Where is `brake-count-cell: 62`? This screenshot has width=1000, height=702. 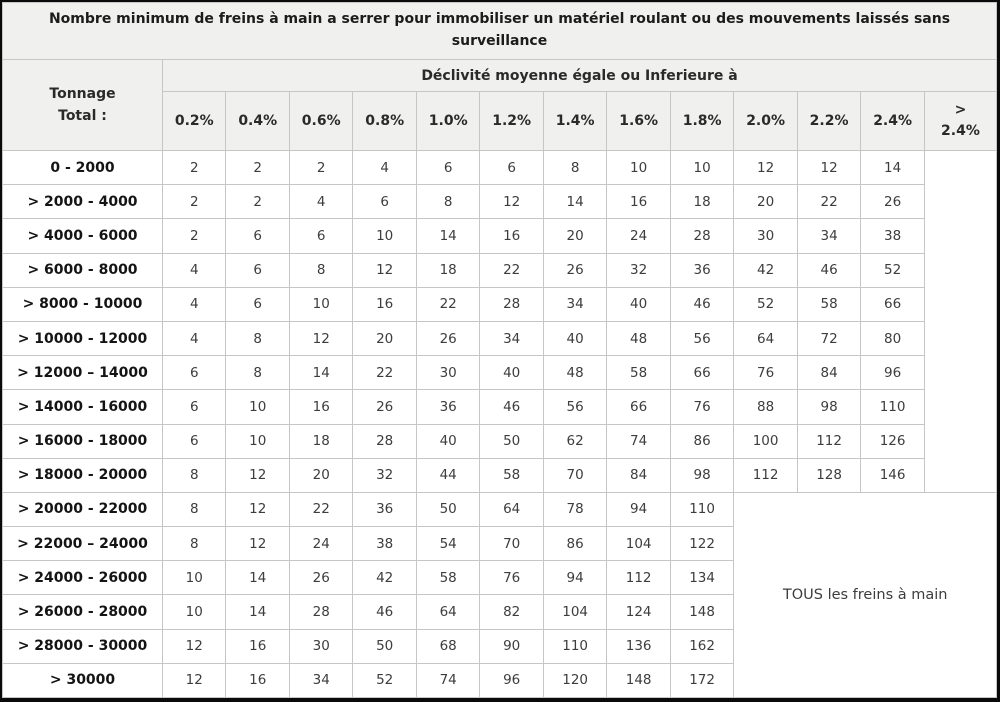
brake-count-cell: 62 is located at coordinates (575, 441).